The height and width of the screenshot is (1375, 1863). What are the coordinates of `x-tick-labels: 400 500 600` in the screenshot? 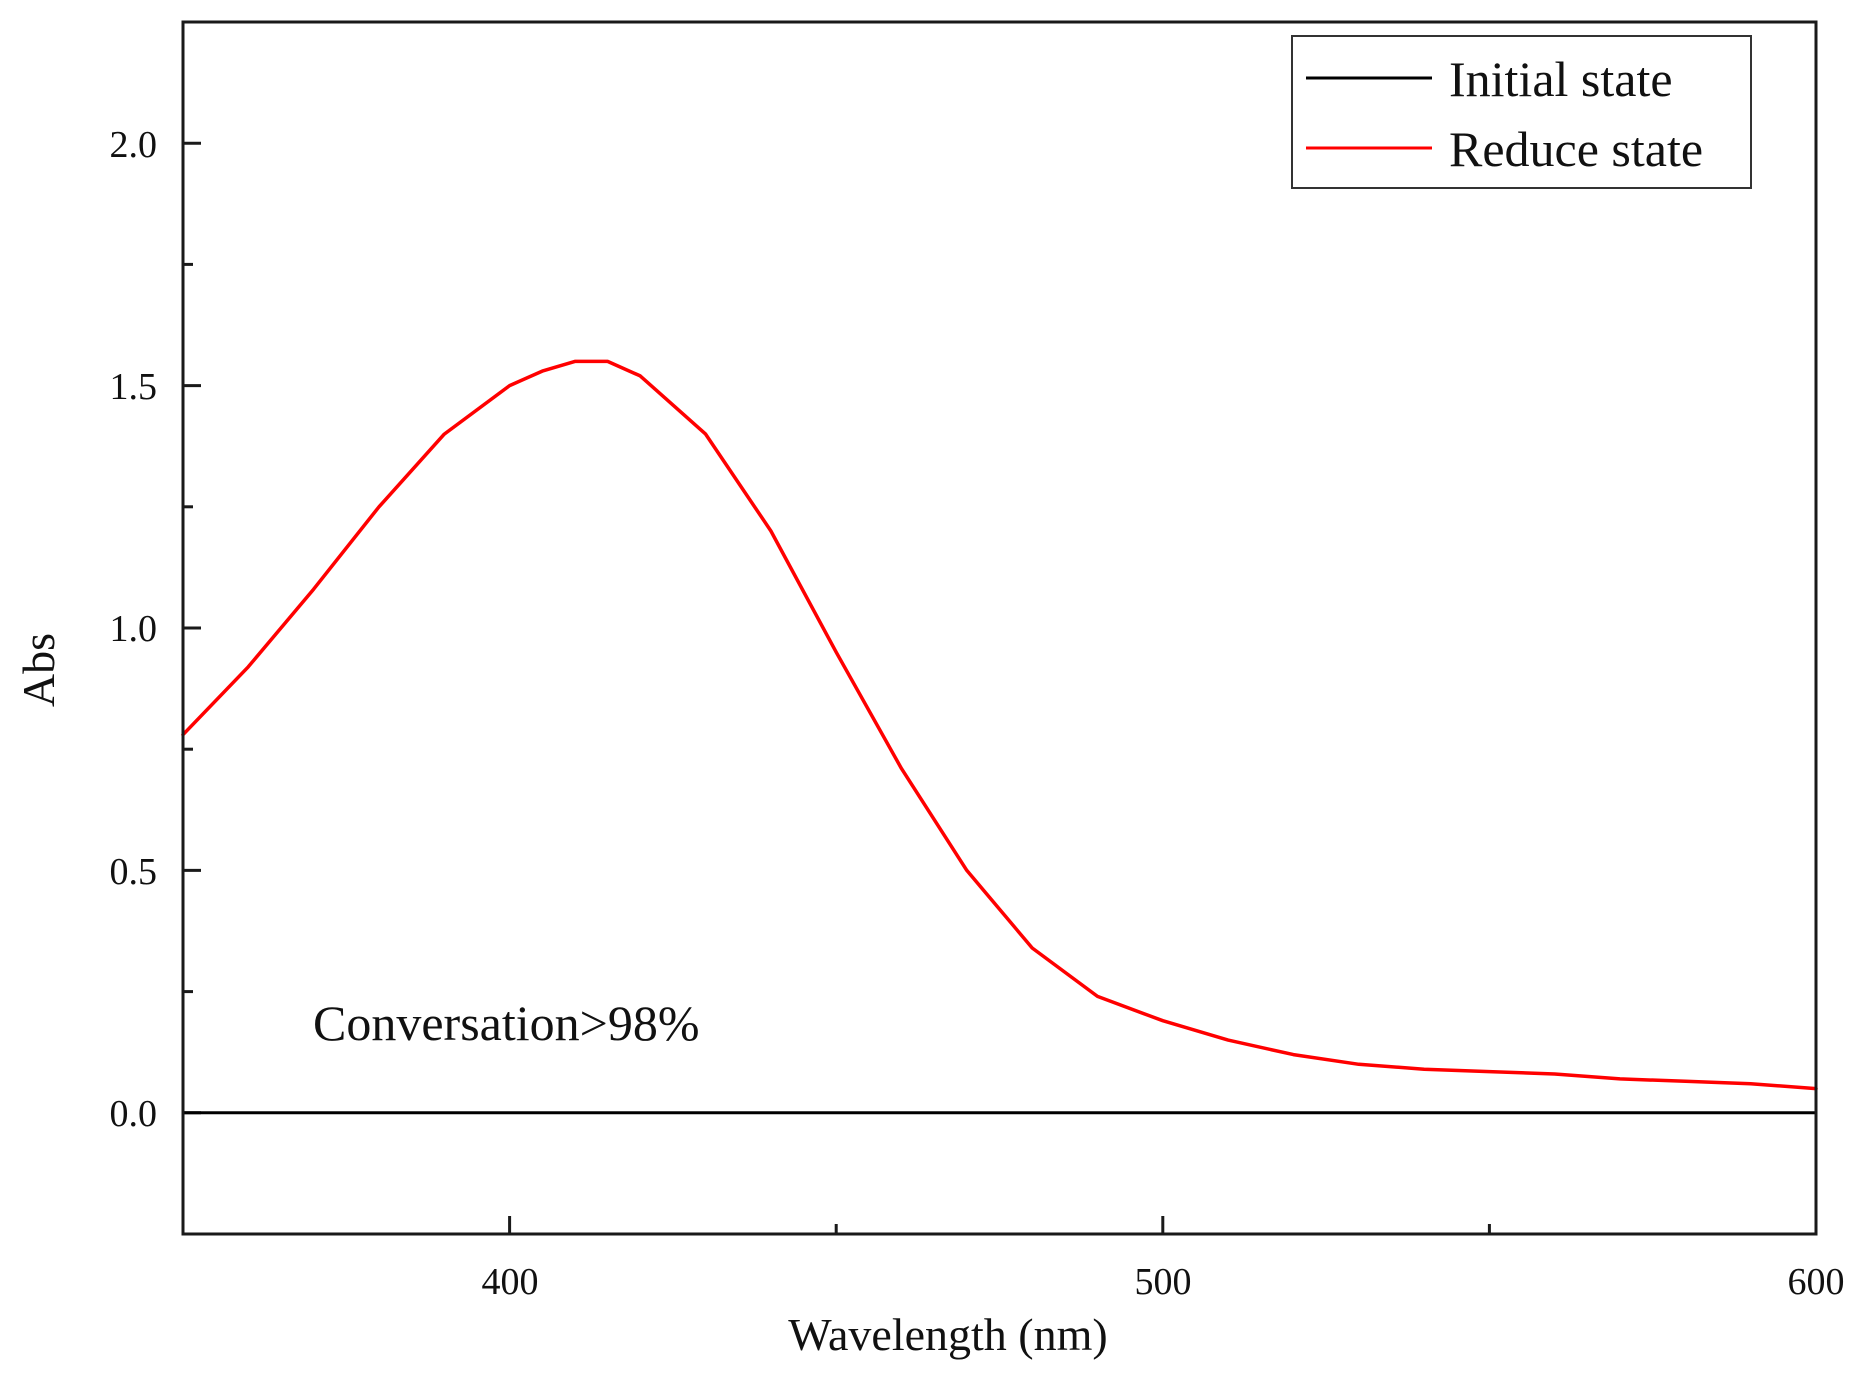 It's located at (1163, 1282).